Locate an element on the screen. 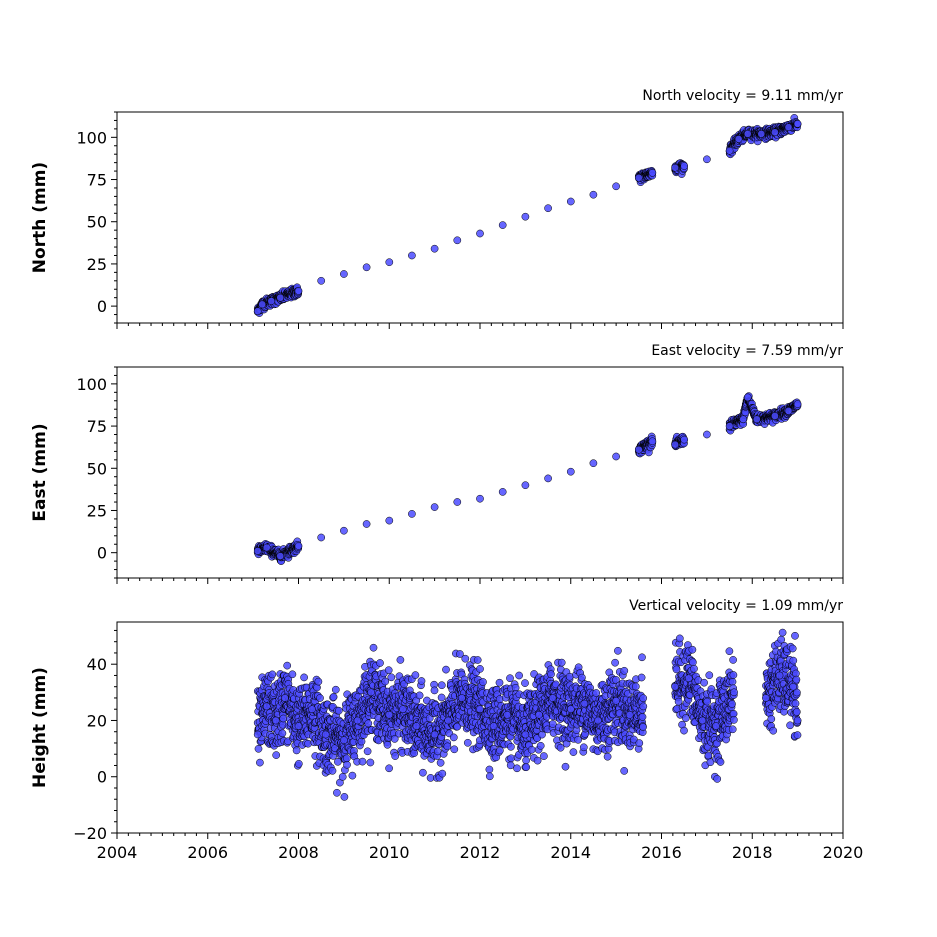 Image resolution: width=937 pixels, height=937 pixels. y-tick-label: 100 is located at coordinates (91, 137).